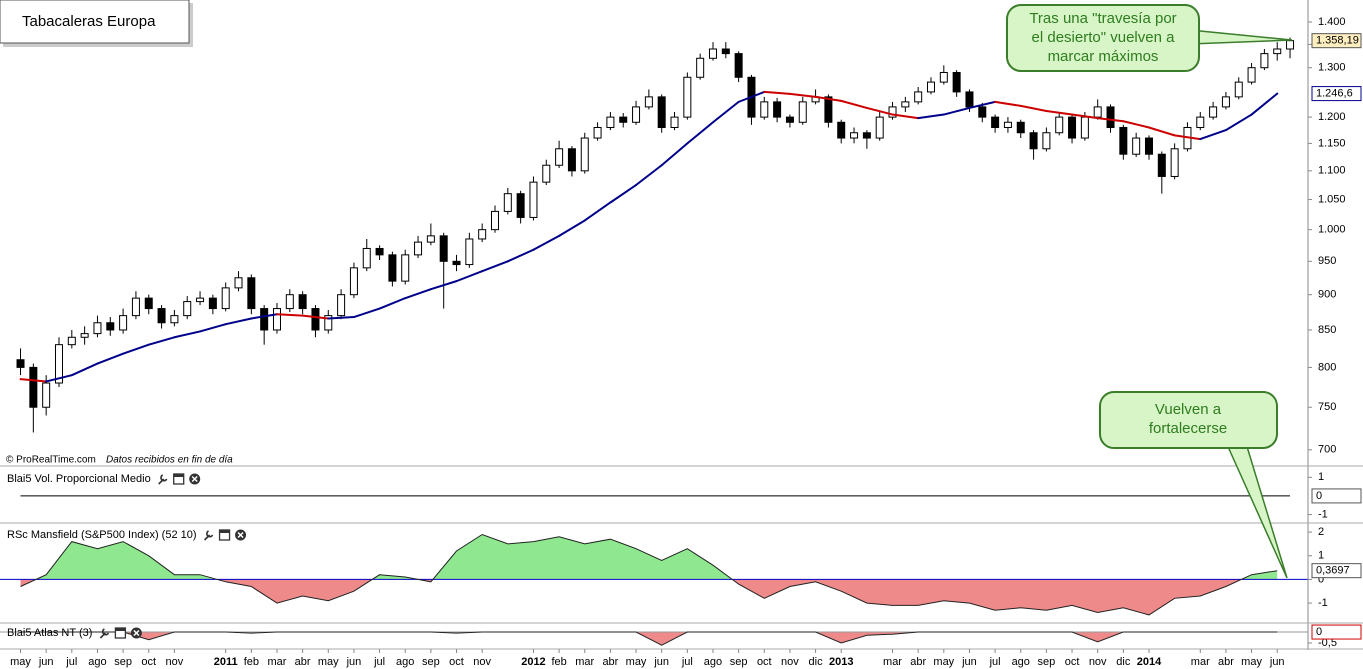  What do you see at coordinates (1327, 643) in the screenshot?
I see `y-tick-label: -0,5` at bounding box center [1327, 643].